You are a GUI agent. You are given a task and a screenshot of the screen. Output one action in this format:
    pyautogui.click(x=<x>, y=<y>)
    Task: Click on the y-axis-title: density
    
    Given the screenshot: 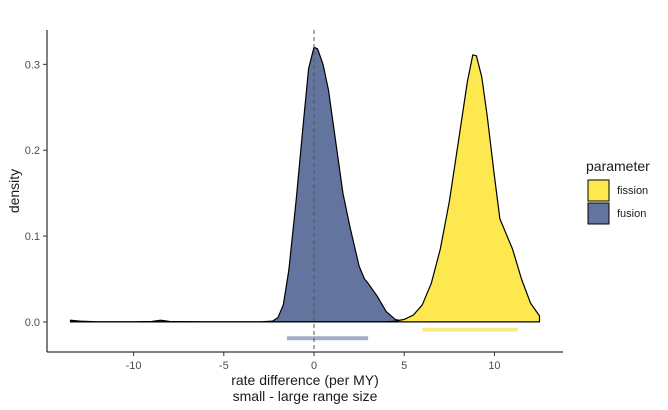 What is the action you would take?
    pyautogui.click(x=14, y=191)
    